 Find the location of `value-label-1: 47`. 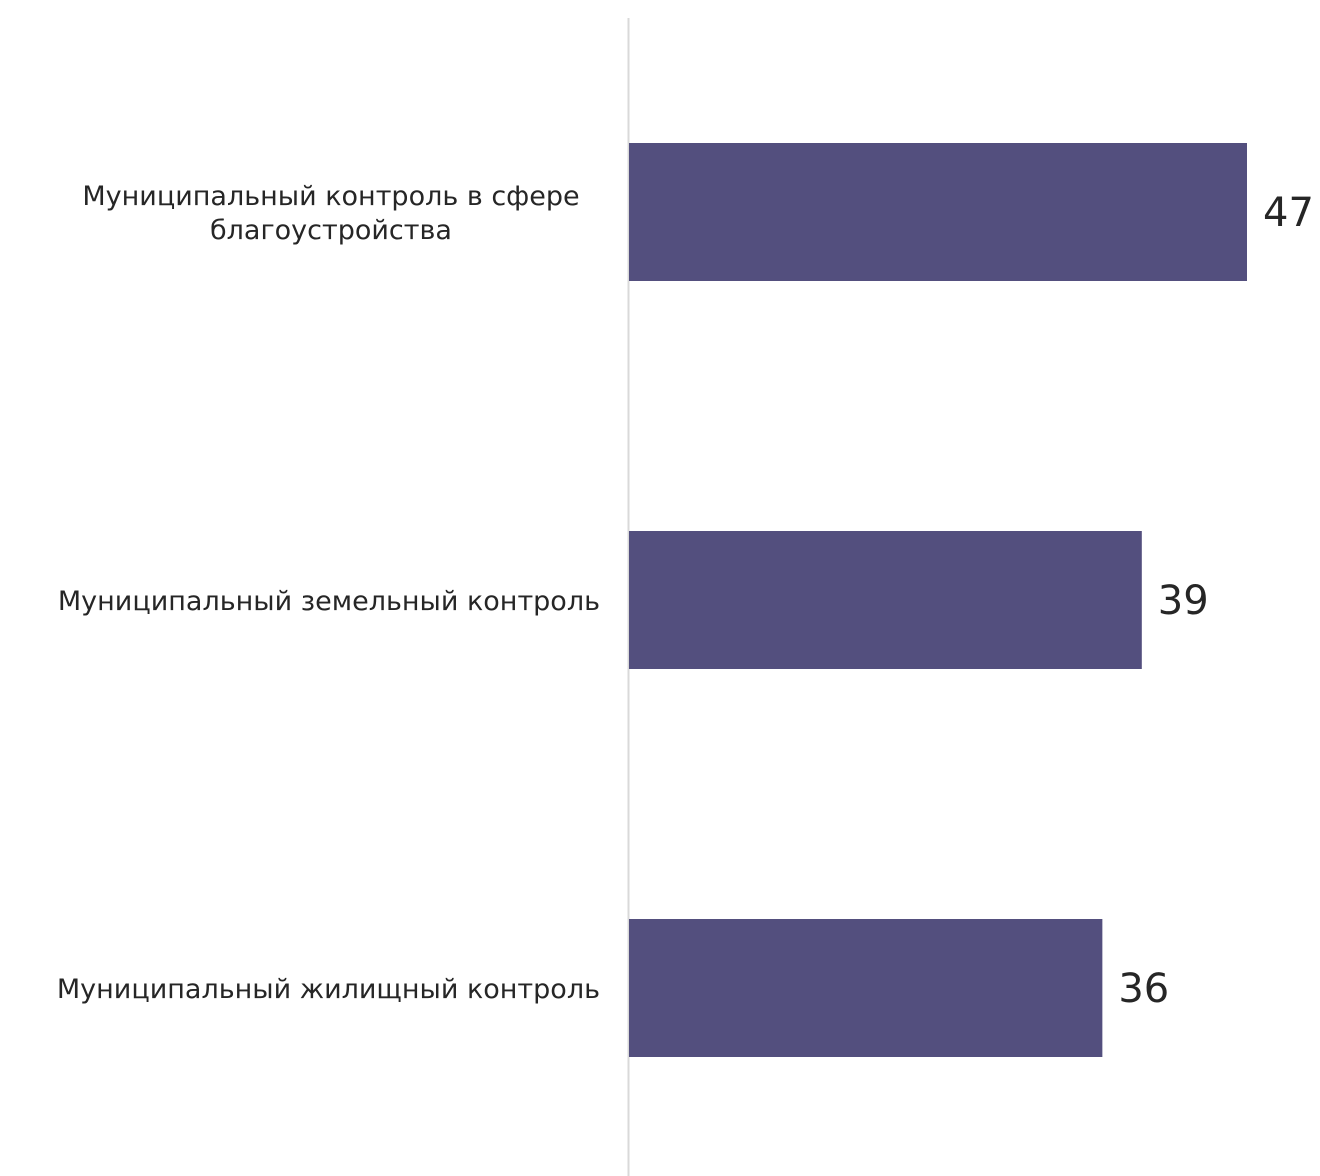

value-label-1: 47 is located at coordinates (1288, 213).